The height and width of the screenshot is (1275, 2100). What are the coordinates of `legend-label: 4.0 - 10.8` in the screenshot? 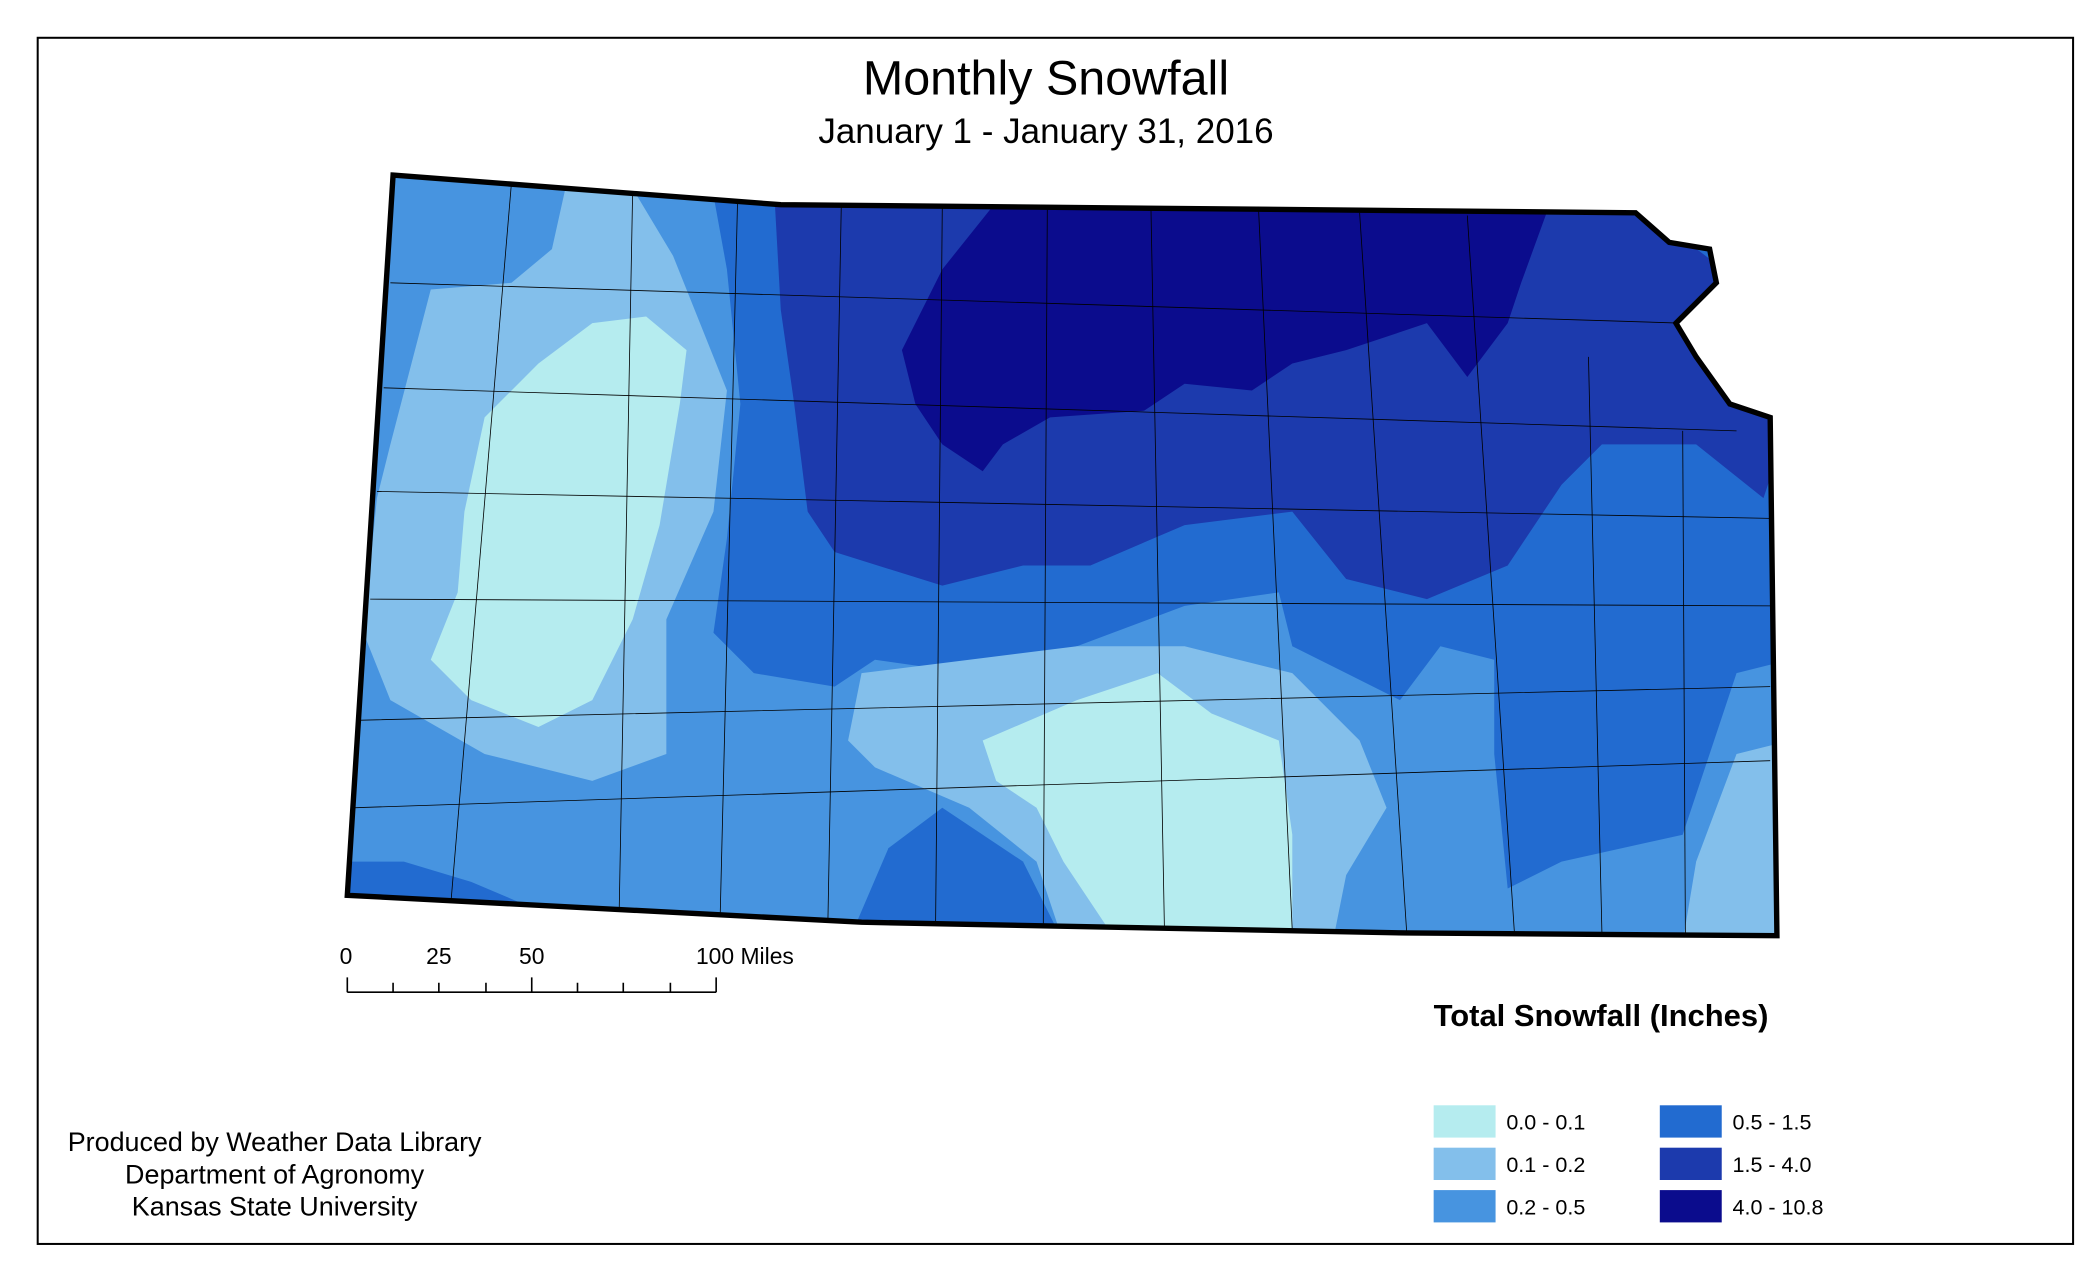 It's located at (1778, 1207).